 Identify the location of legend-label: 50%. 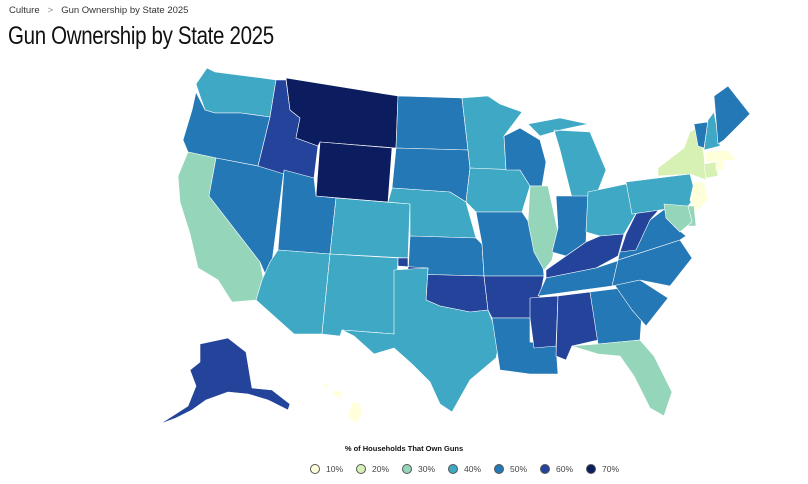
(519, 469).